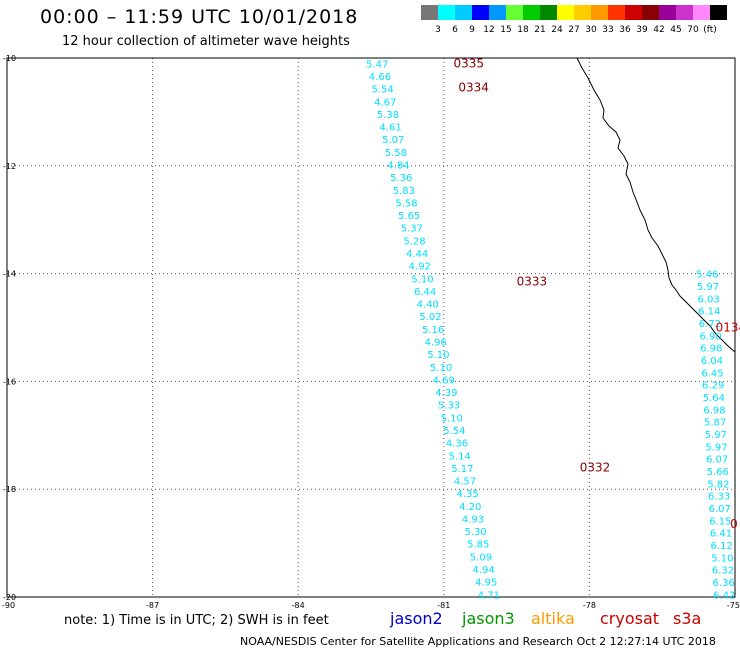 This screenshot has width=740, height=650. What do you see at coordinates (710, 324) in the screenshot?
I see `swh-value: 6.72` at bounding box center [710, 324].